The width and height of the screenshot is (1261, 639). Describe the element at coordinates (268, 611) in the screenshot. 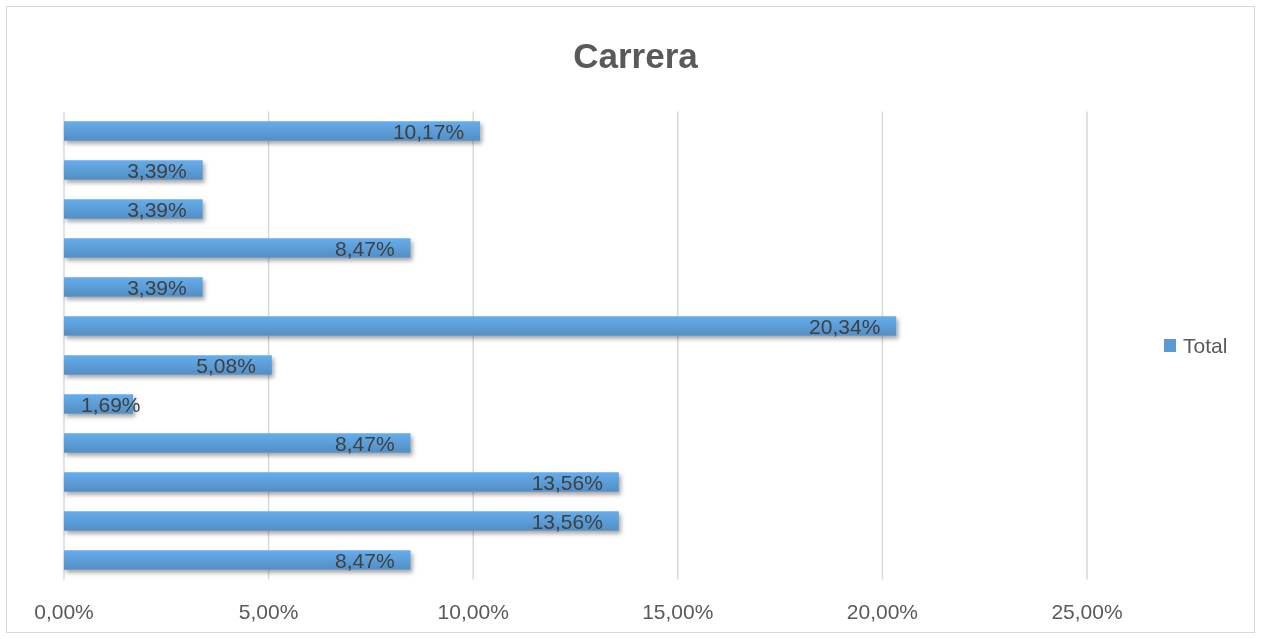

I see `x-tick-label: 5,00%` at that location.